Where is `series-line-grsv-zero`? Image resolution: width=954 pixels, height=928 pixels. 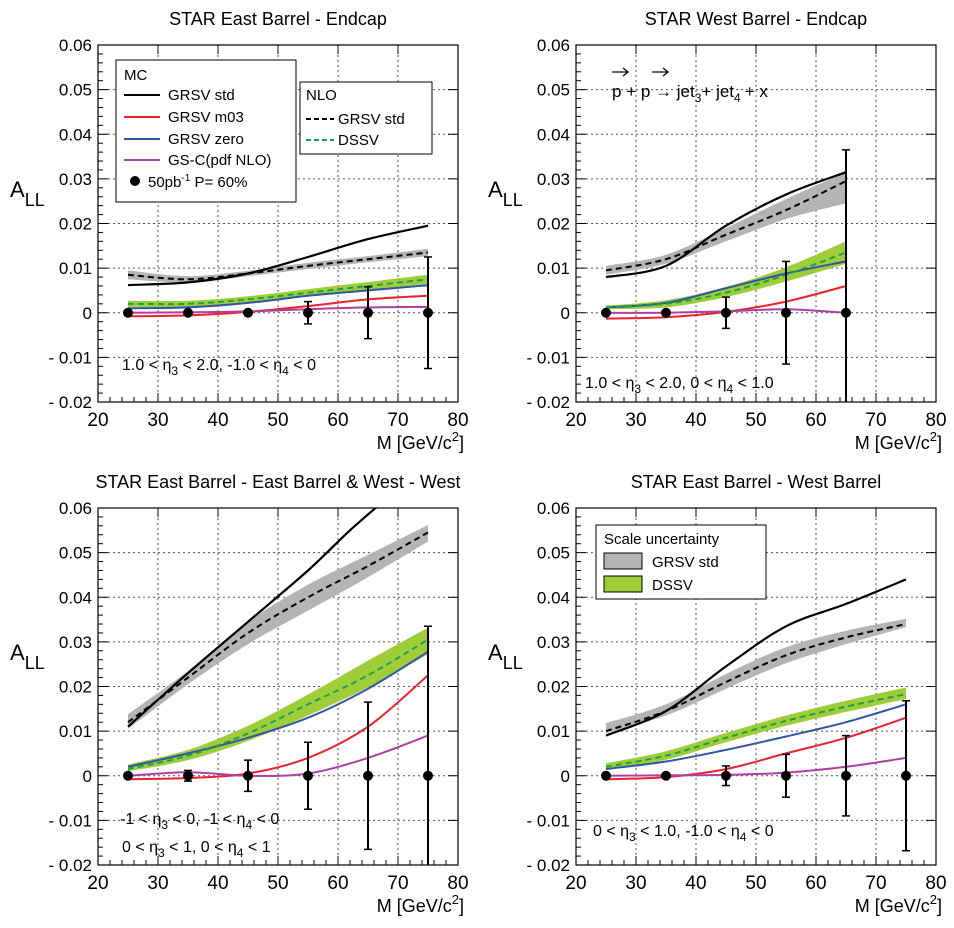 series-line-grsv-zero is located at coordinates (278, 709).